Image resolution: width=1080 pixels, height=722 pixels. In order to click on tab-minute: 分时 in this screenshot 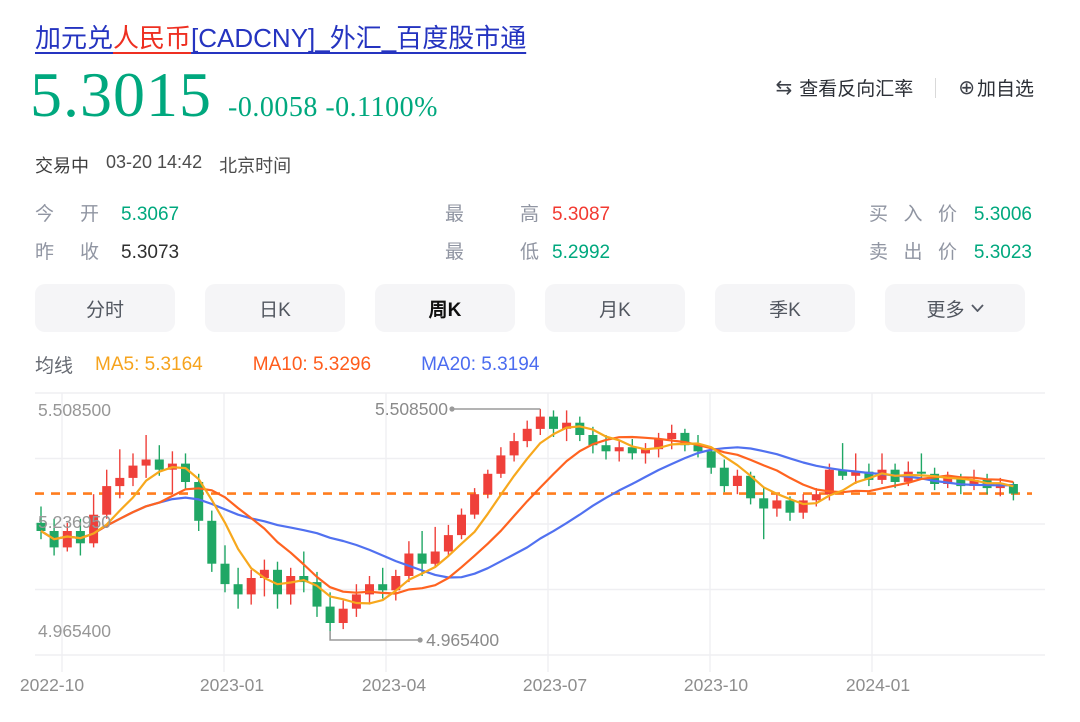, I will do `click(105, 308)`.